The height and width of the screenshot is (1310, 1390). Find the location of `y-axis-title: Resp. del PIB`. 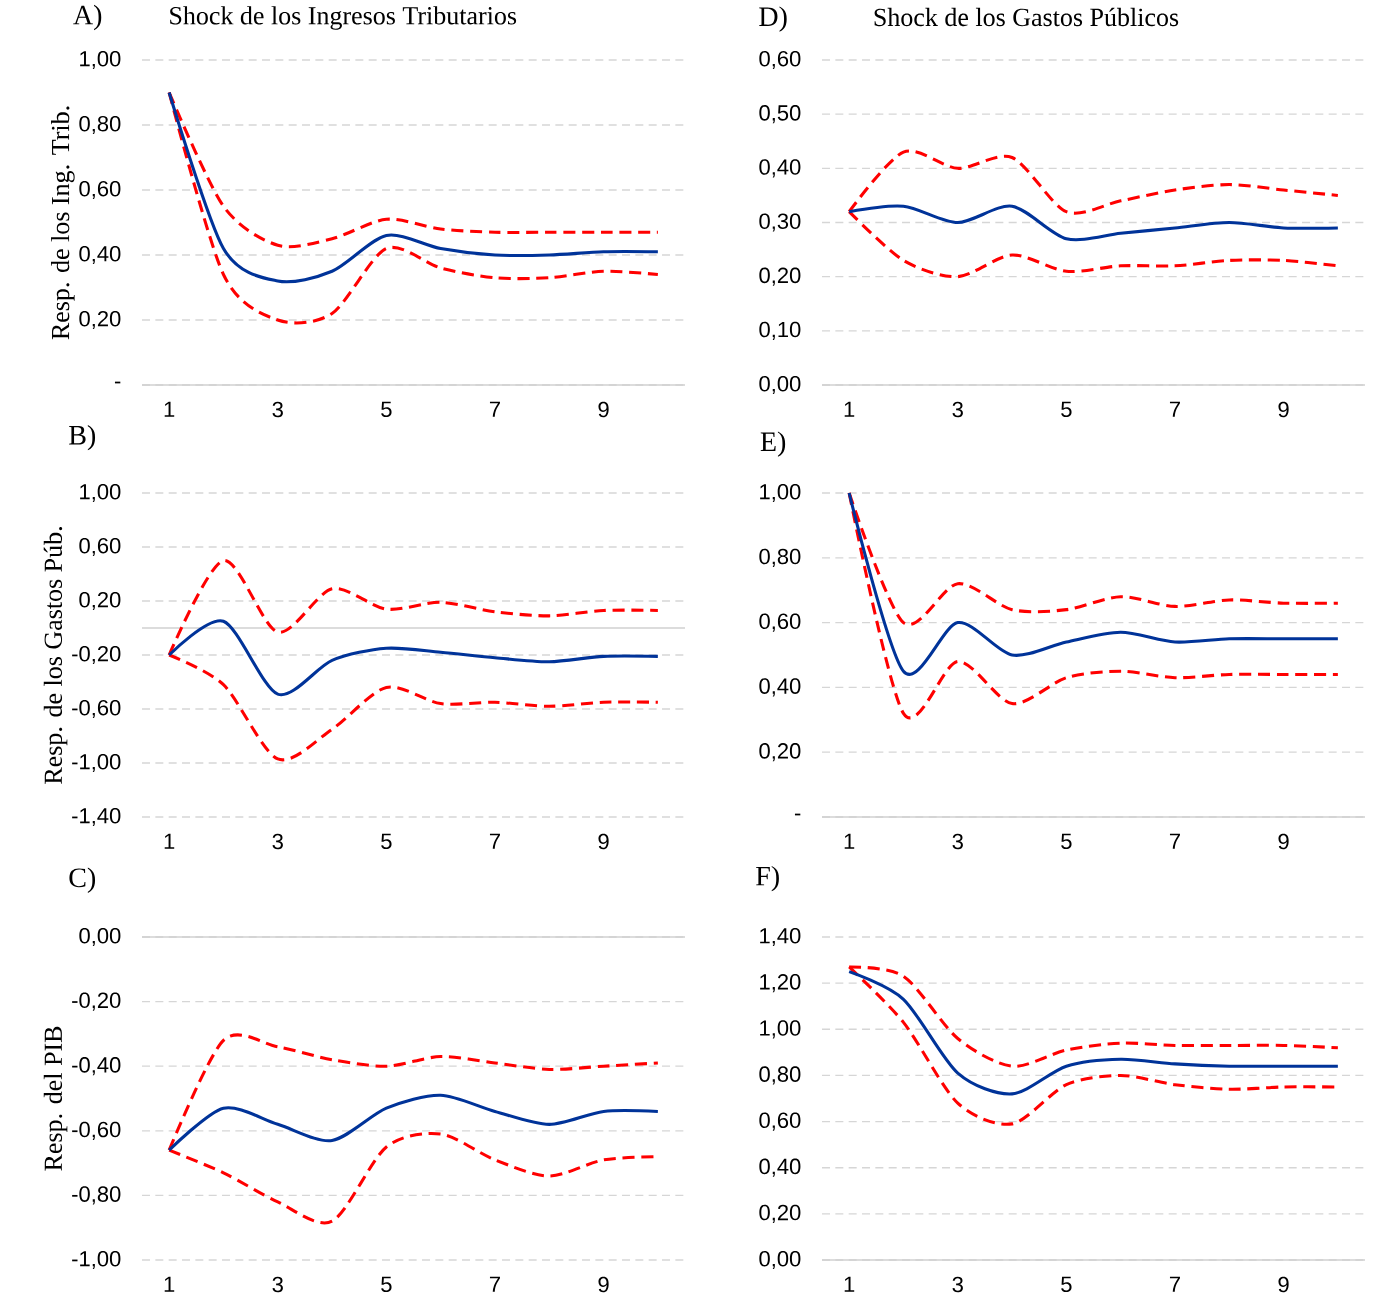

y-axis-title: Resp. del PIB is located at coordinates (55, 1098).